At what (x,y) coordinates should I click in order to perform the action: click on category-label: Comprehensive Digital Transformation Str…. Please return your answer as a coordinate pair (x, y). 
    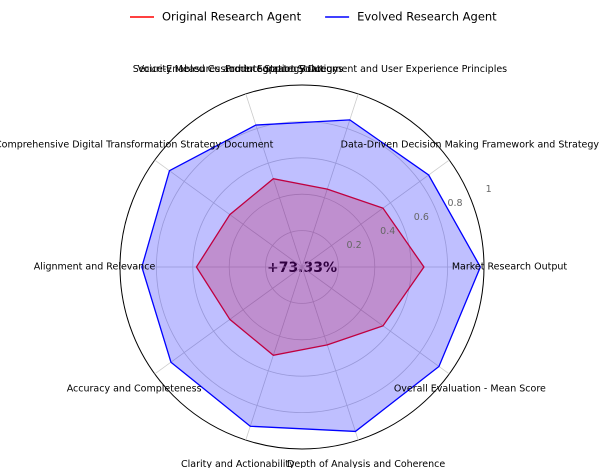
    Looking at the image, I should click on (137, 145).